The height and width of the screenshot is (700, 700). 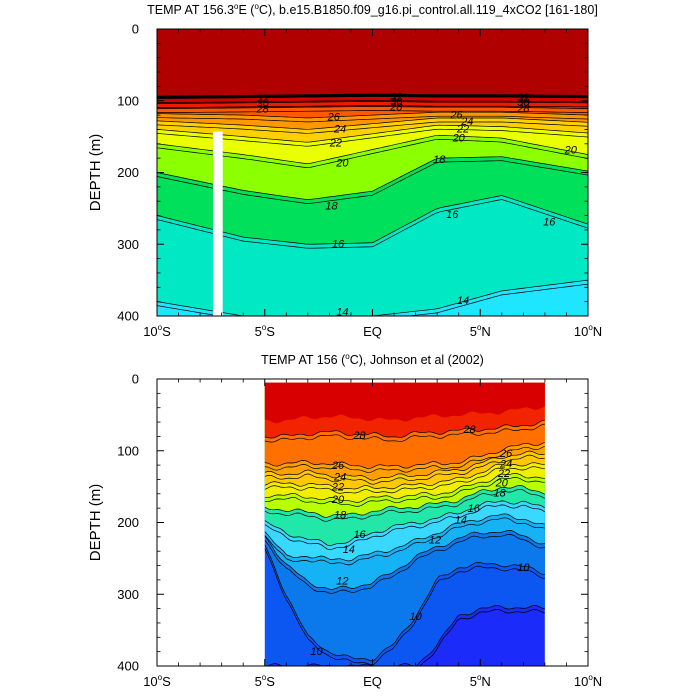 What do you see at coordinates (157, 331) in the screenshot?
I see `x-tick-label: 10oS` at bounding box center [157, 331].